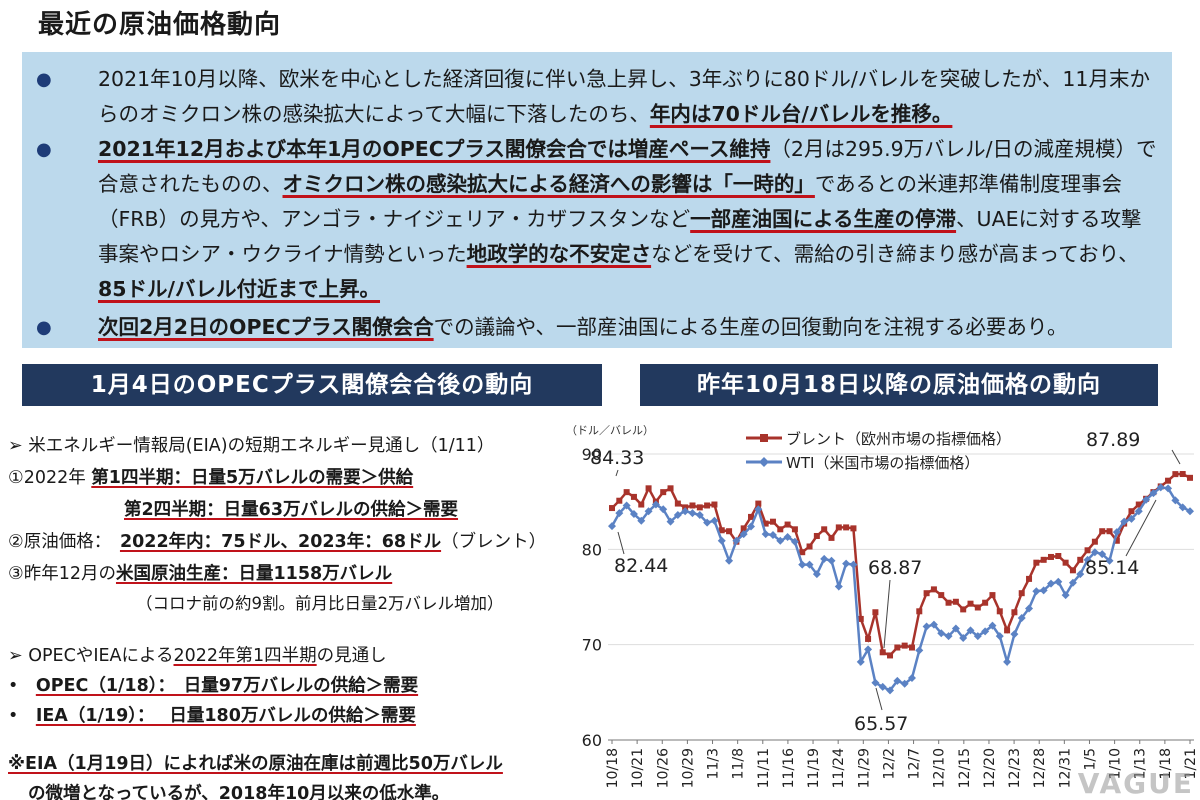 The height and width of the screenshot is (800, 1200). Describe the element at coordinates (915, 763) in the screenshot. I see `x-tick-label: 12/7` at that location.